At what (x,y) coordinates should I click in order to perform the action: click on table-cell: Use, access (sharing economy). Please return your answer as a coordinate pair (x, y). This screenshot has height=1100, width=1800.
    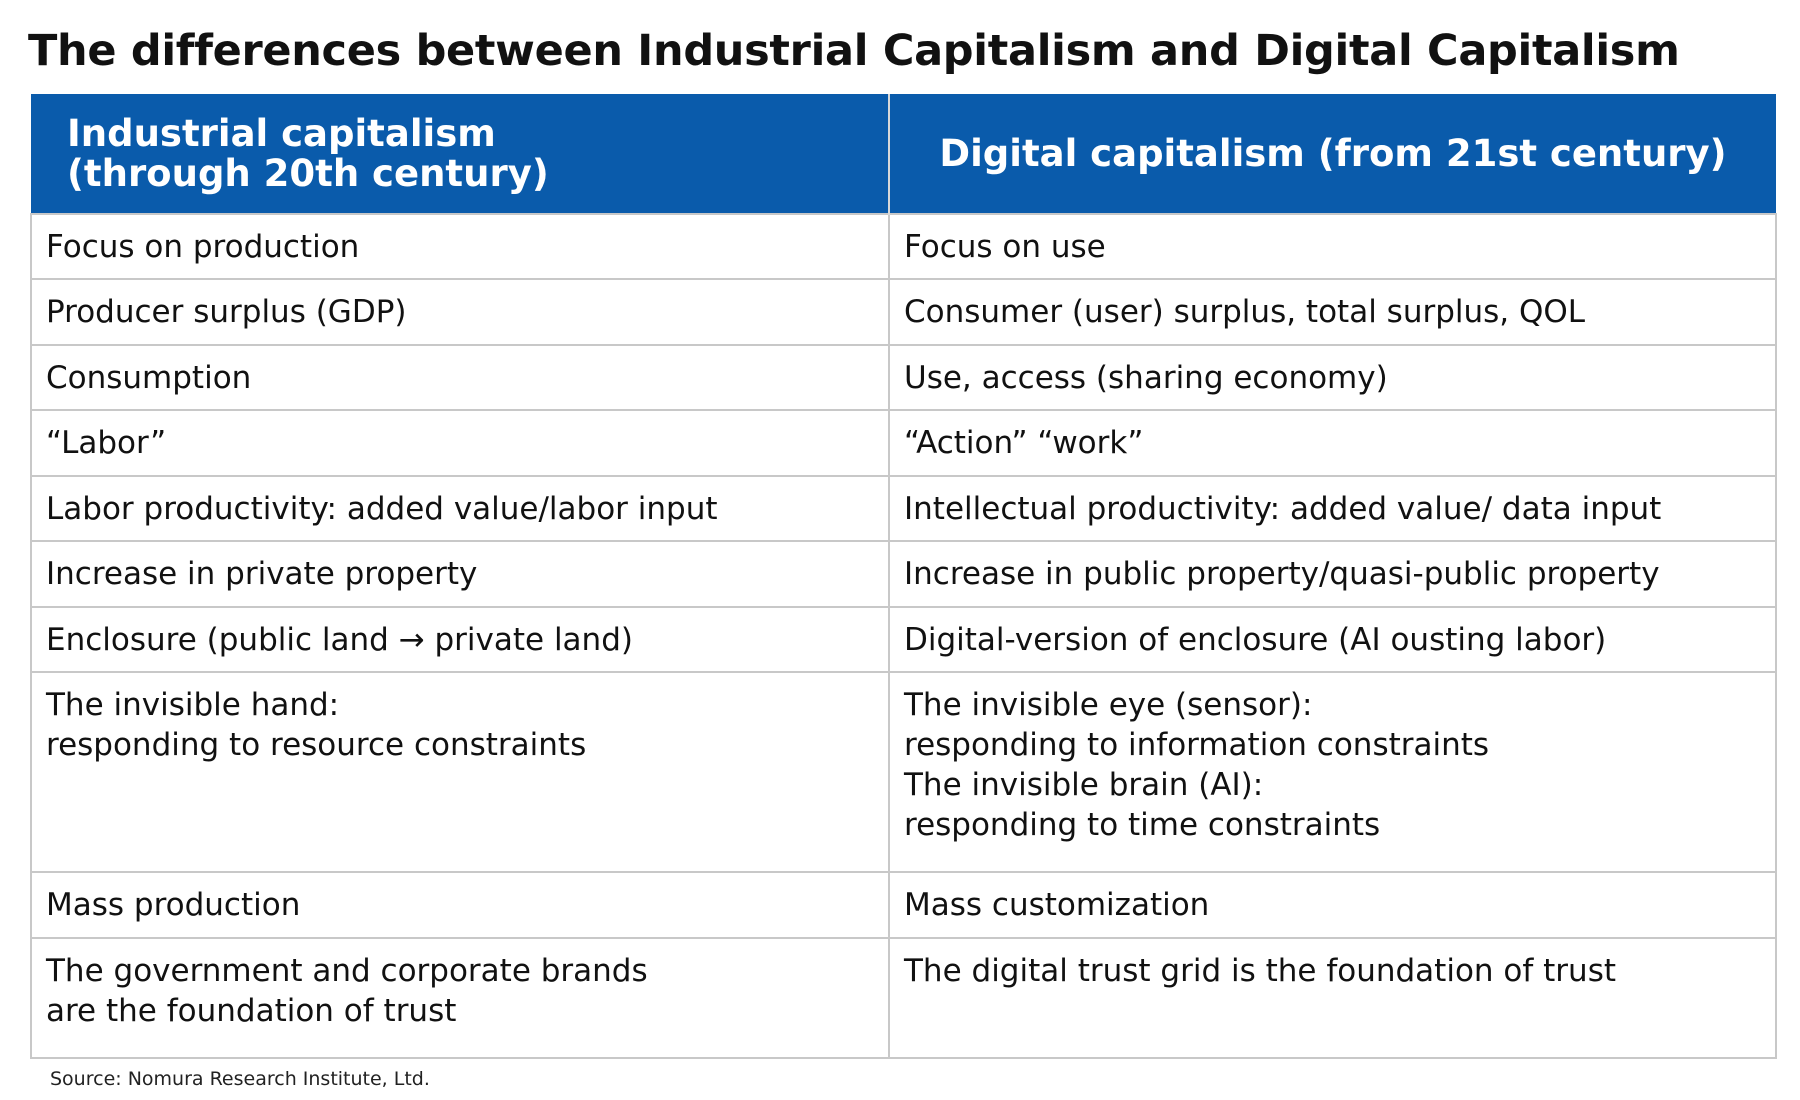
    Looking at the image, I should click on (1332, 377).